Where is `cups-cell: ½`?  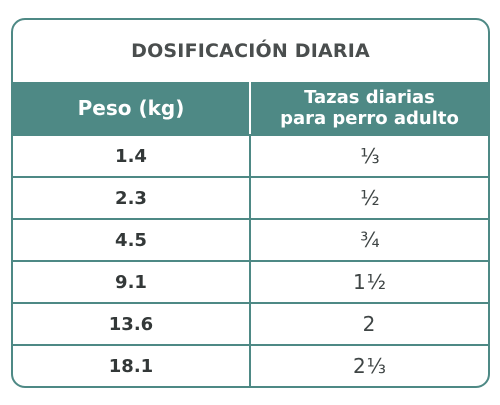
cups-cell: ½ is located at coordinates (369, 198).